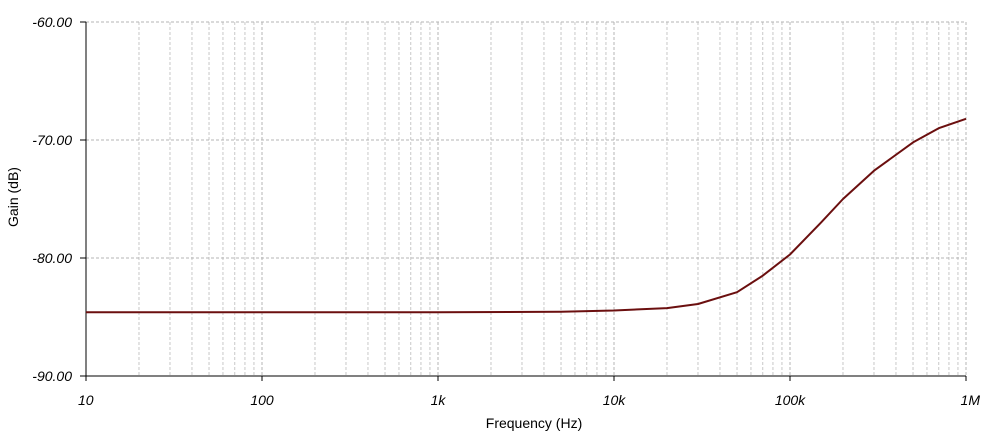 The width and height of the screenshot is (982, 442). What do you see at coordinates (439, 400) in the screenshot?
I see `x-tick-label: 1k` at bounding box center [439, 400].